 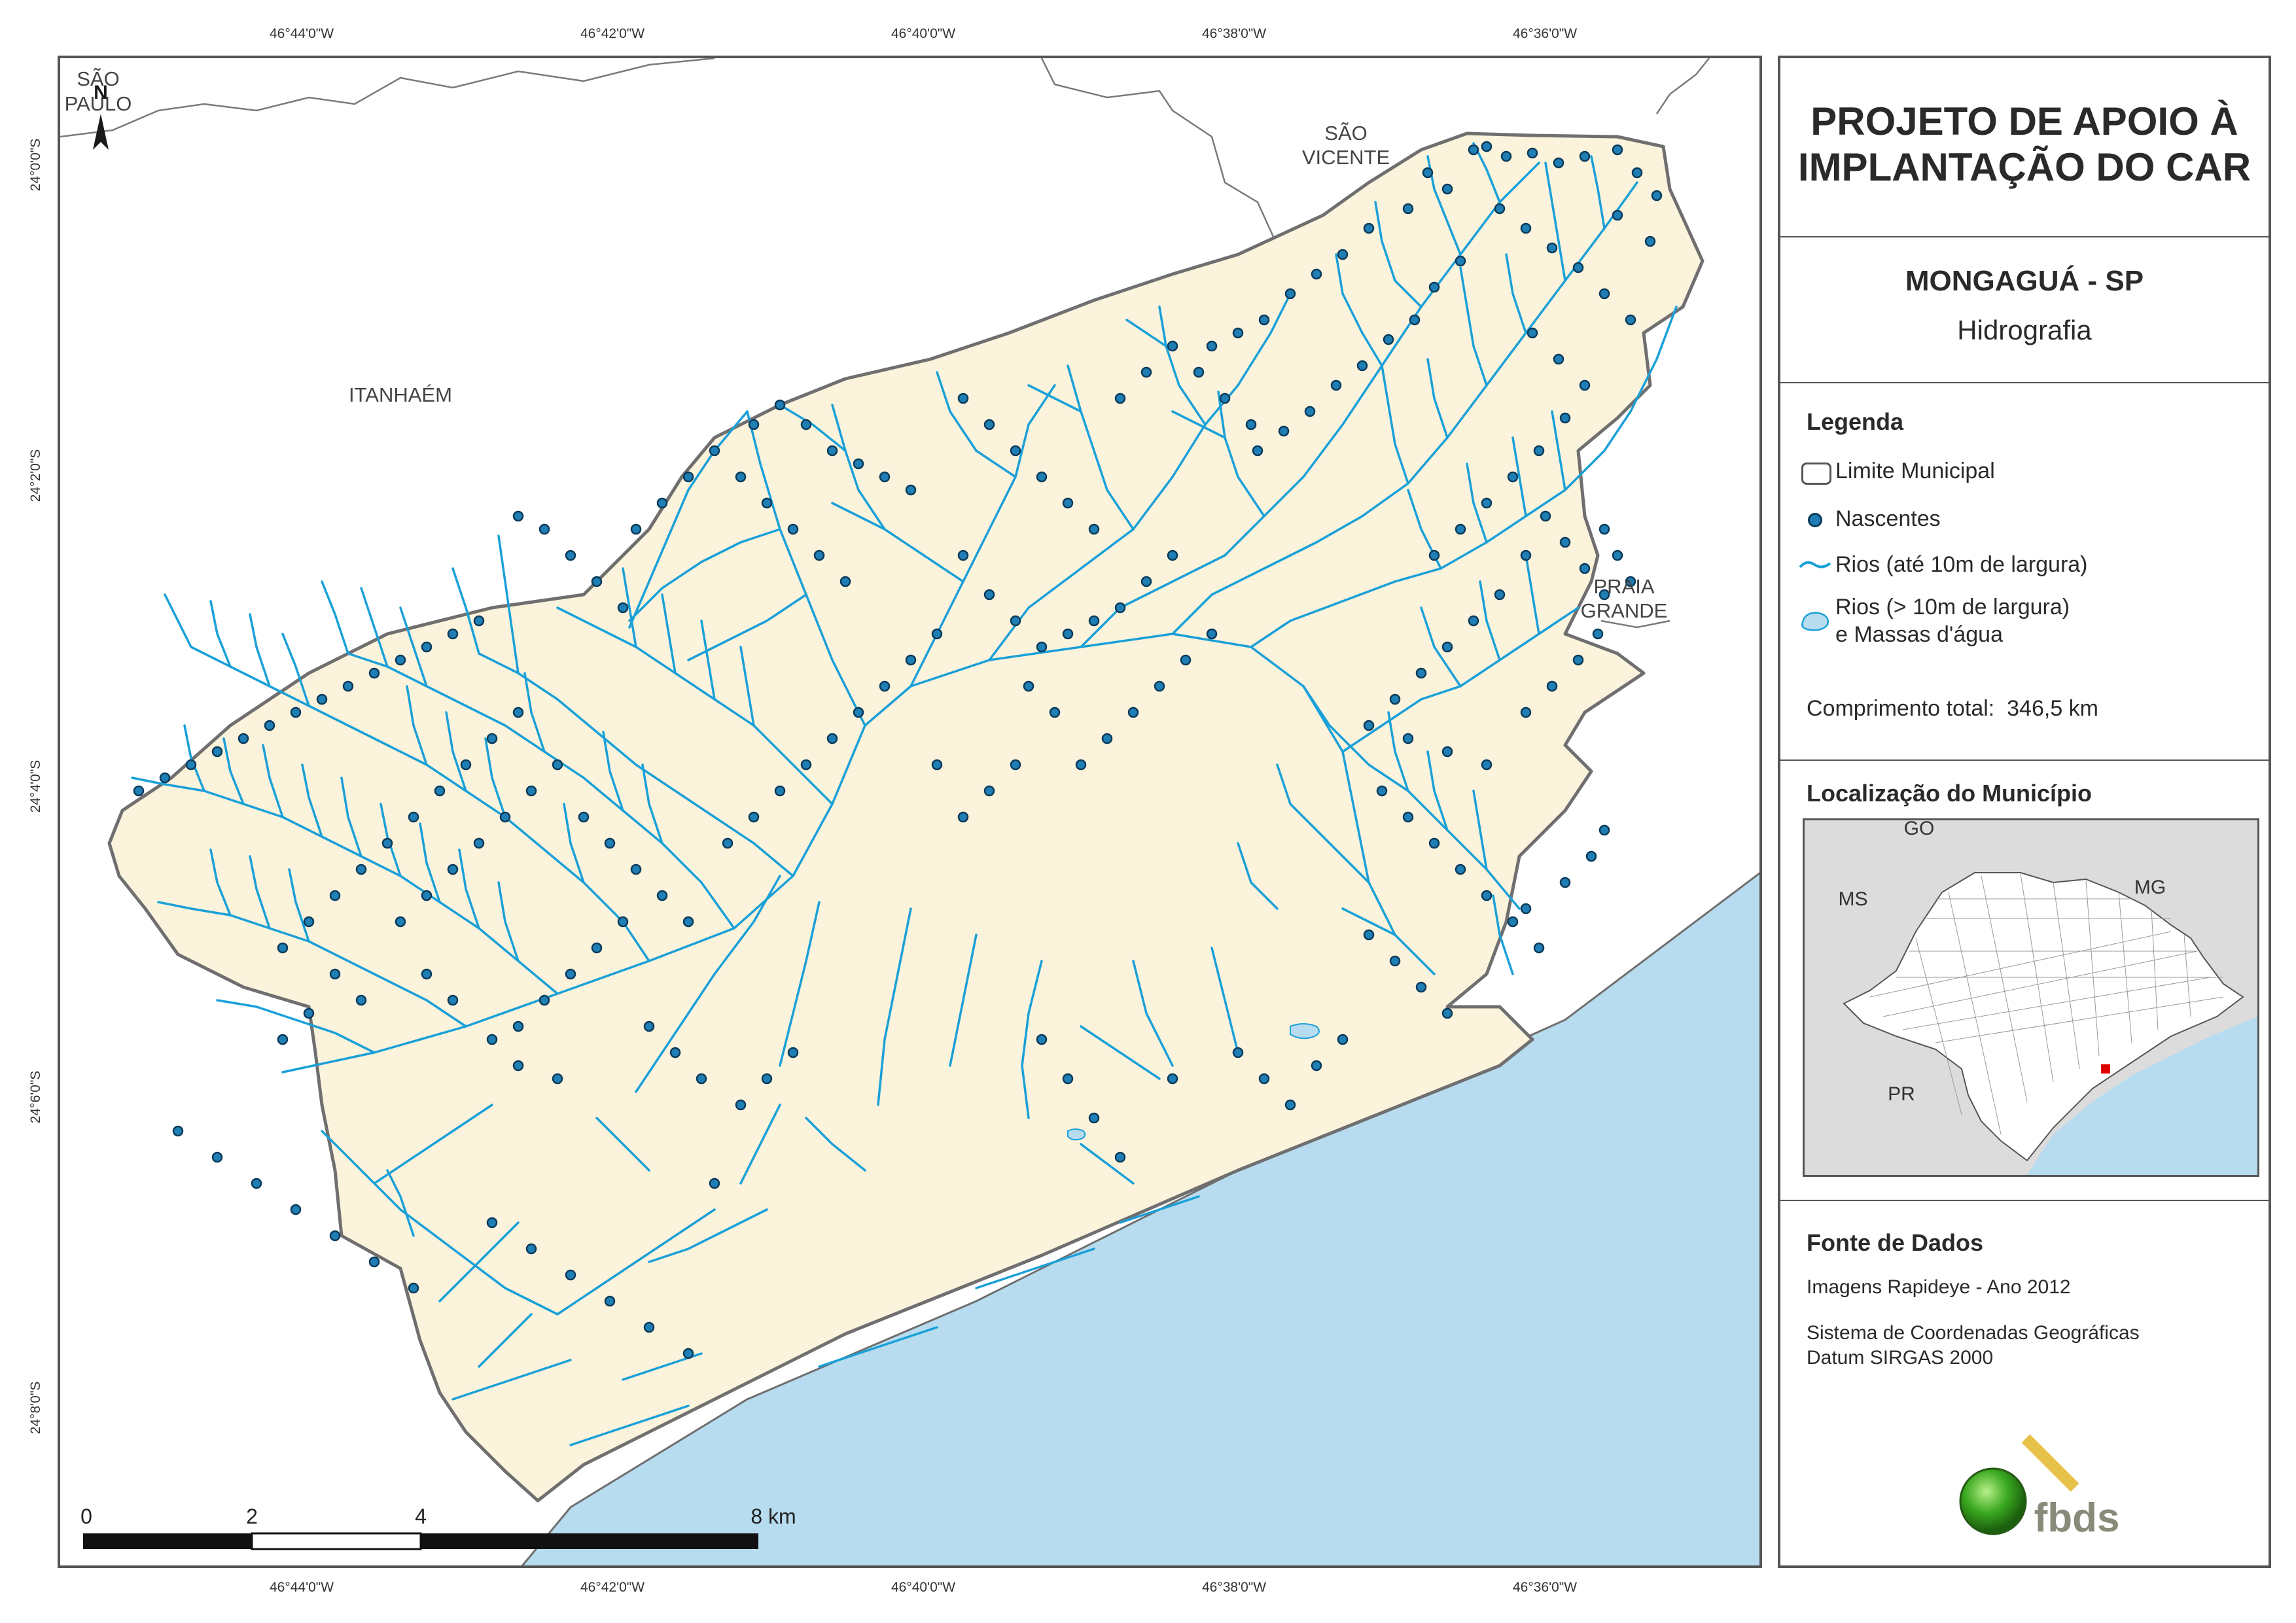 I want to click on place-label-sao-paulo: SÃO, so click(x=98, y=79).